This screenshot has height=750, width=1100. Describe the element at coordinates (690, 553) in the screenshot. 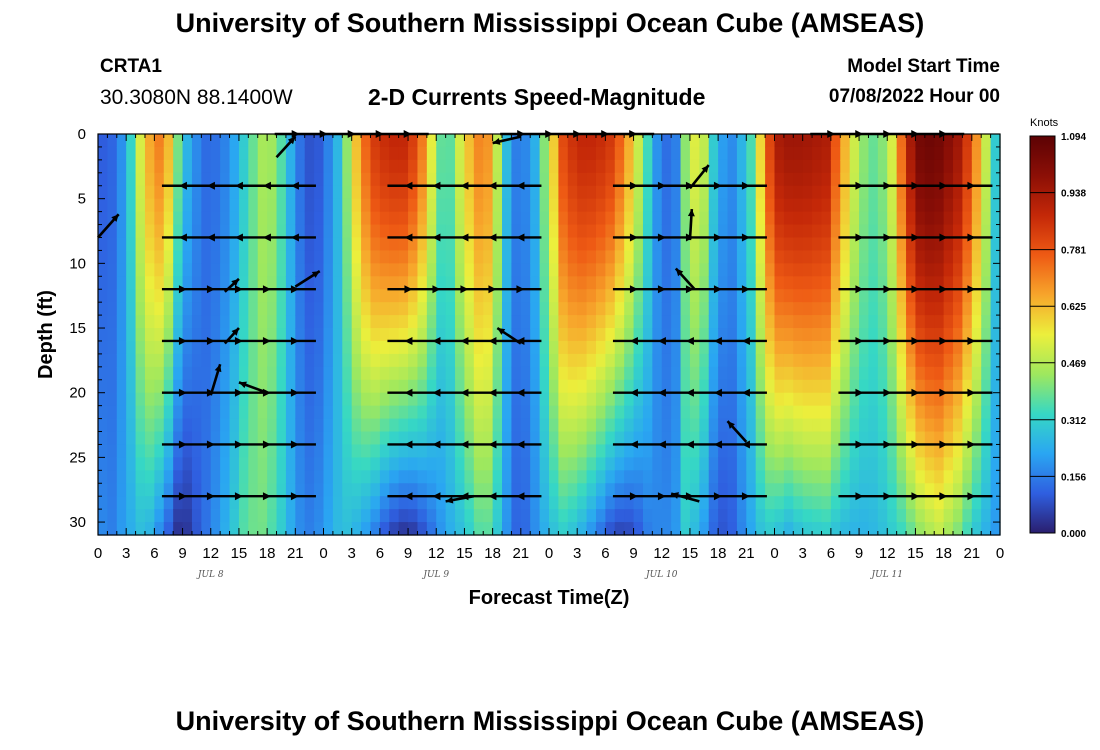

I see `x-tick-label: 15` at that location.